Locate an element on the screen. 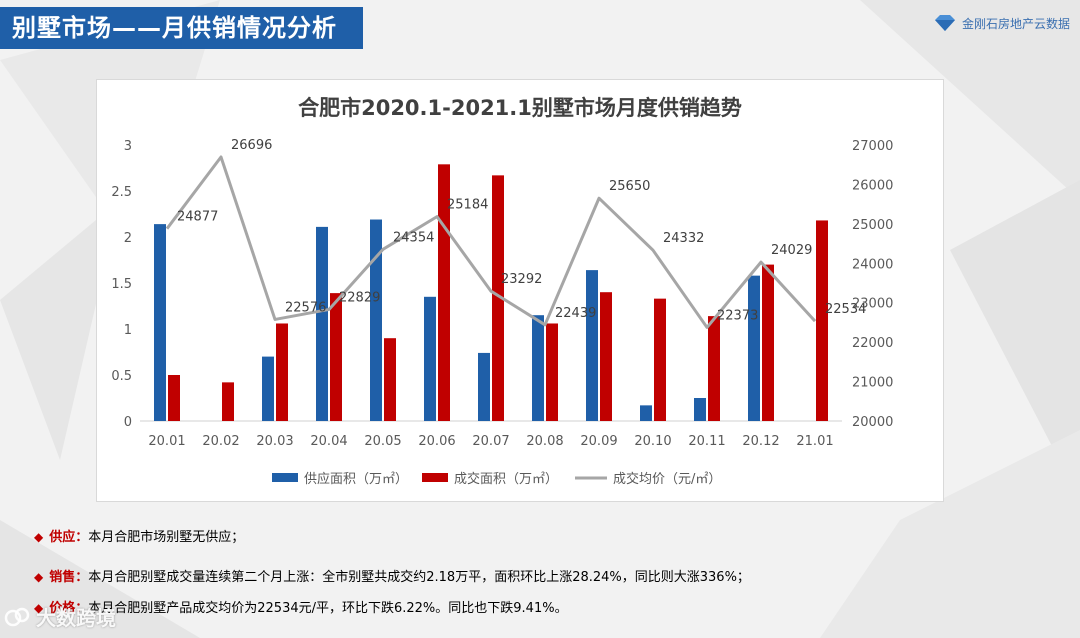 The height and width of the screenshot is (638, 1080). x-tick-label: 20.10 is located at coordinates (652, 441).